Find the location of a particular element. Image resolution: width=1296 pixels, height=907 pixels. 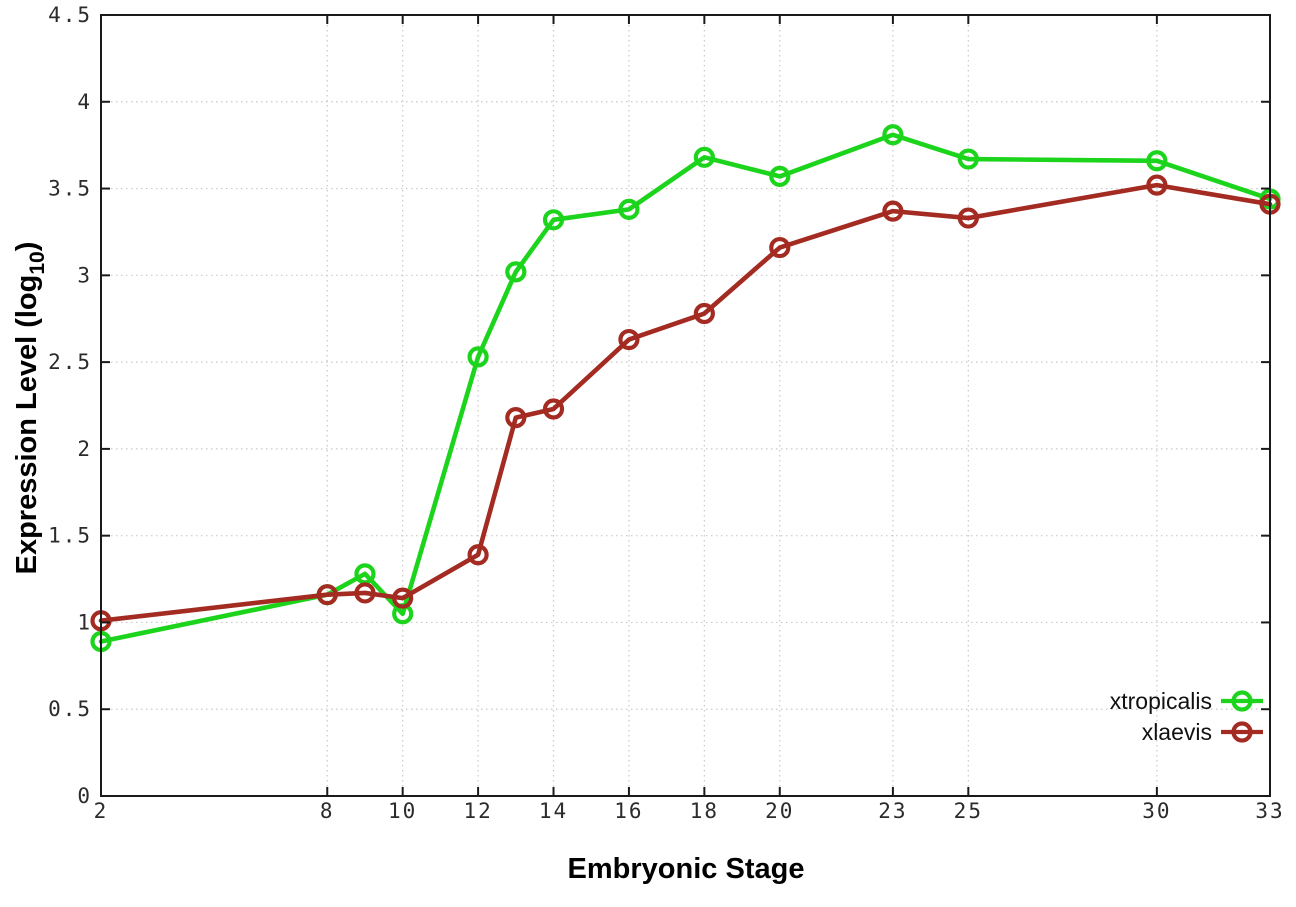

x-tick-label: 2 is located at coordinates (101, 811).